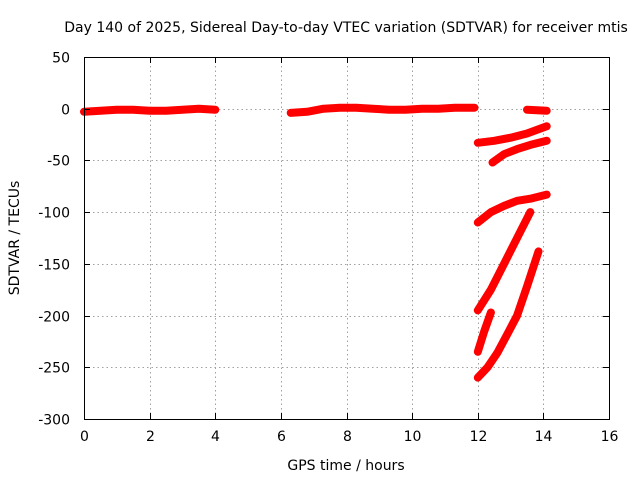  What do you see at coordinates (281, 437) in the screenshot?
I see `x-tick-label: 6` at bounding box center [281, 437].